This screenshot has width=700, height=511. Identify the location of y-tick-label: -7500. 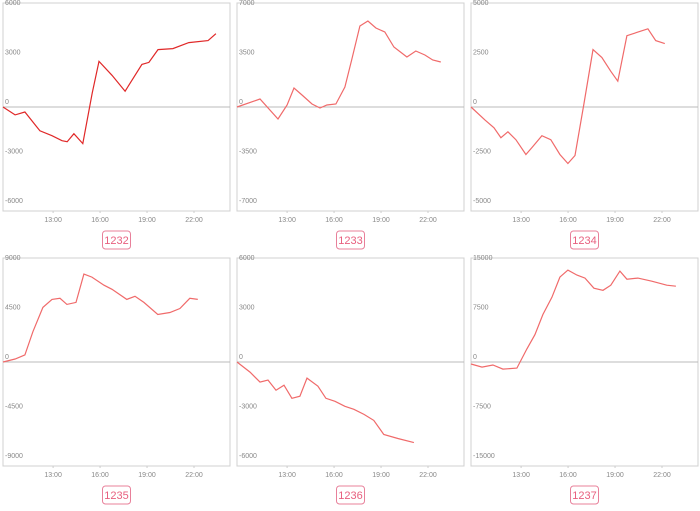
(482, 406).